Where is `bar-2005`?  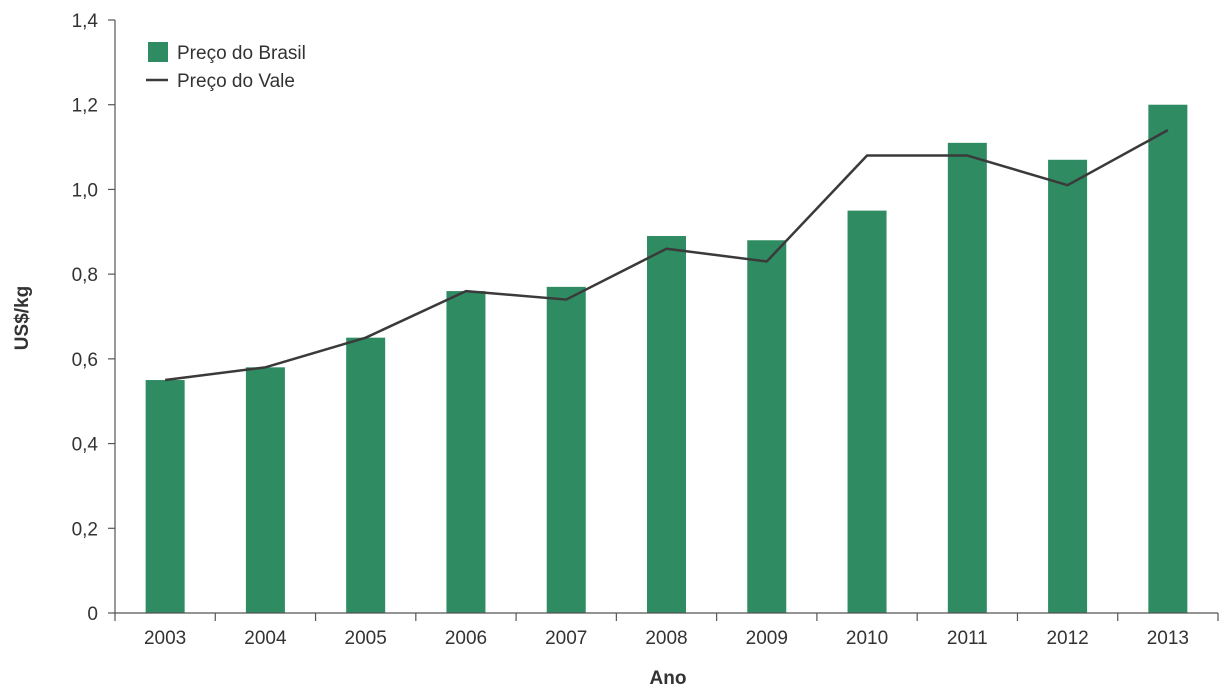 bar-2005 is located at coordinates (366, 475).